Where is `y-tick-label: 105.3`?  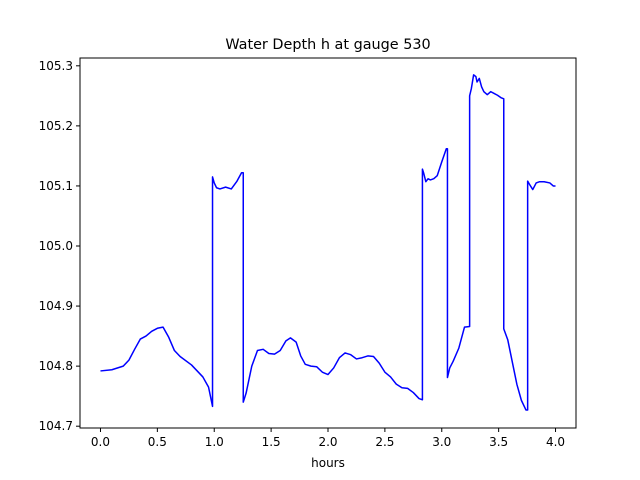
y-tick-label: 105.3 is located at coordinates (56, 66).